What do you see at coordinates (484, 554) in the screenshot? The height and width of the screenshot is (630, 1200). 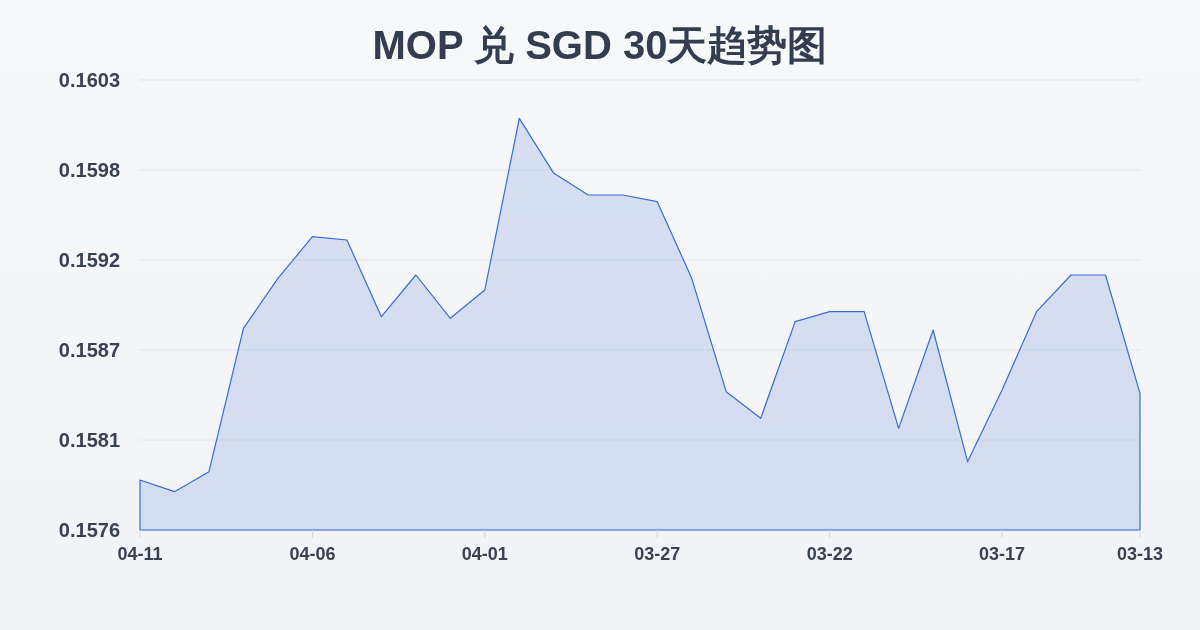 I see `x-tick-label: 04-01` at bounding box center [484, 554].